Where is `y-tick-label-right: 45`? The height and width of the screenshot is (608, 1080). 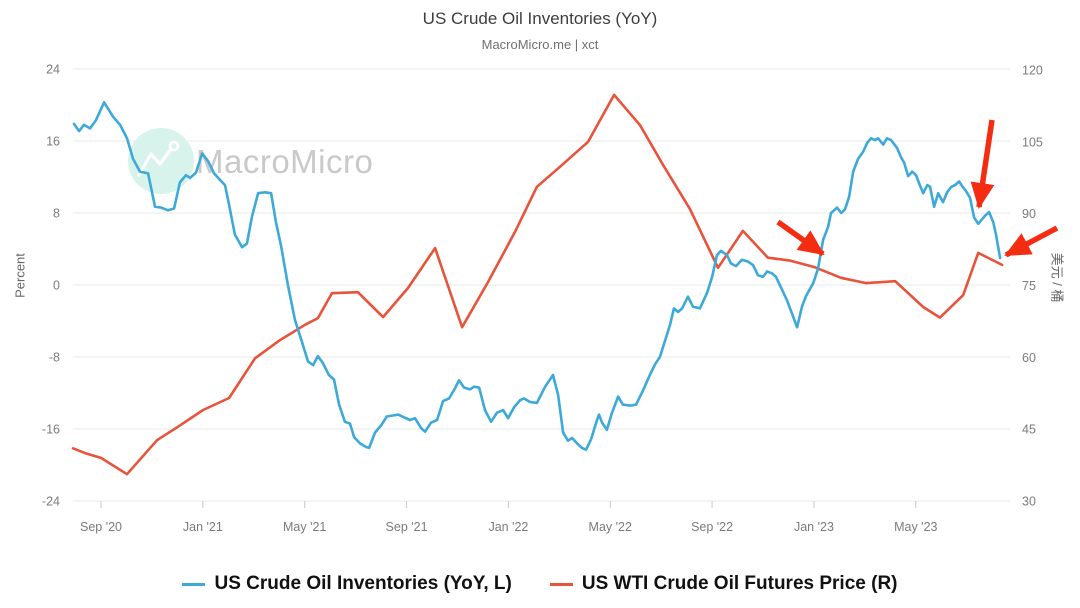
y-tick-label-right: 45 is located at coordinates (1029, 430).